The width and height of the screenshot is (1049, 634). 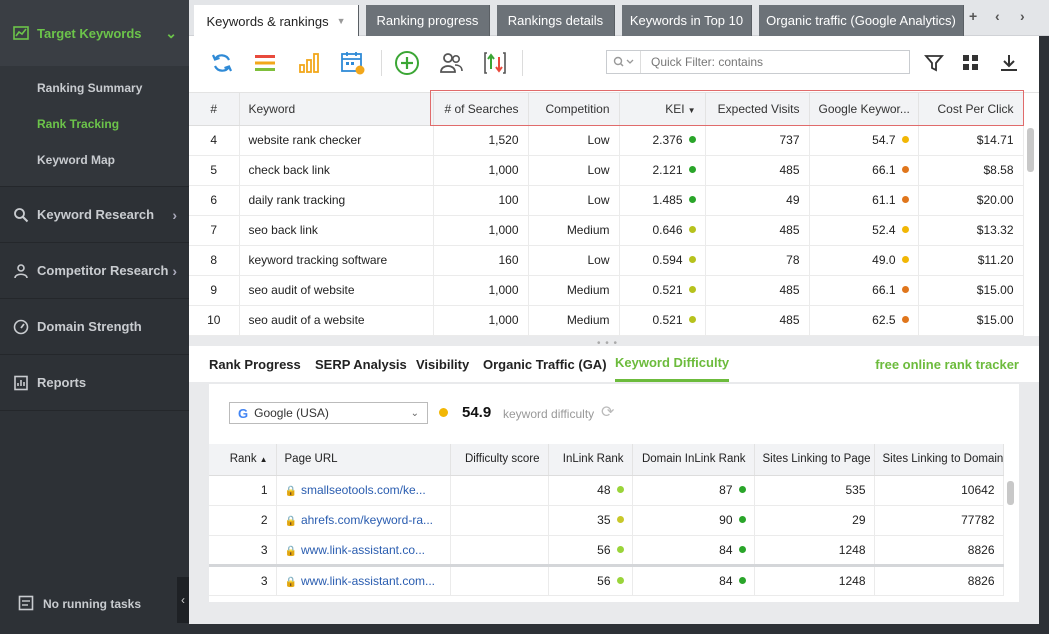 What do you see at coordinates (947, 364) in the screenshot?
I see `free-rank-tracker-link: free online rank tracker` at bounding box center [947, 364].